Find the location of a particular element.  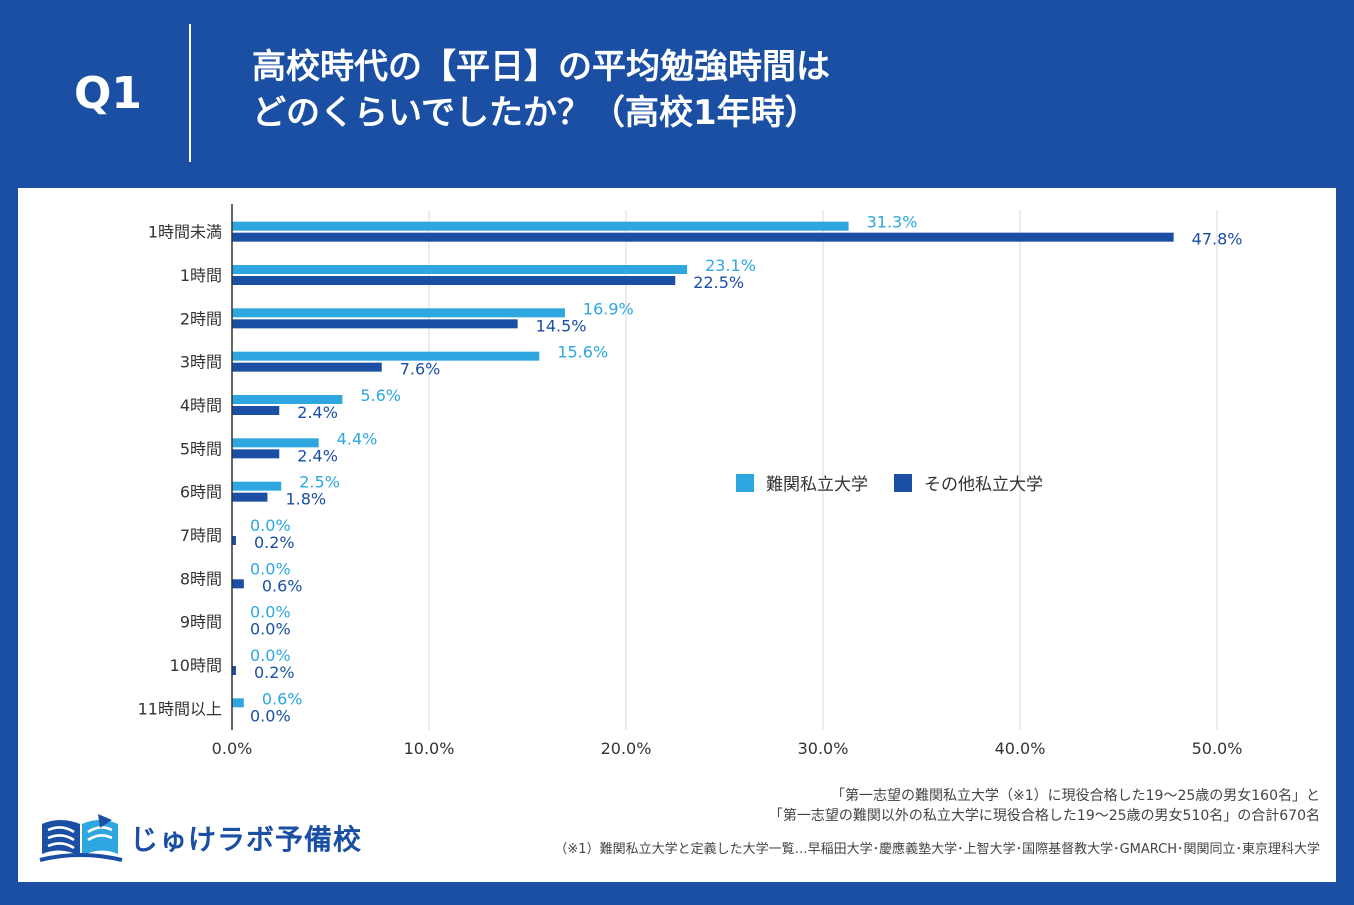

category-label: 4時間 is located at coordinates (201, 405).